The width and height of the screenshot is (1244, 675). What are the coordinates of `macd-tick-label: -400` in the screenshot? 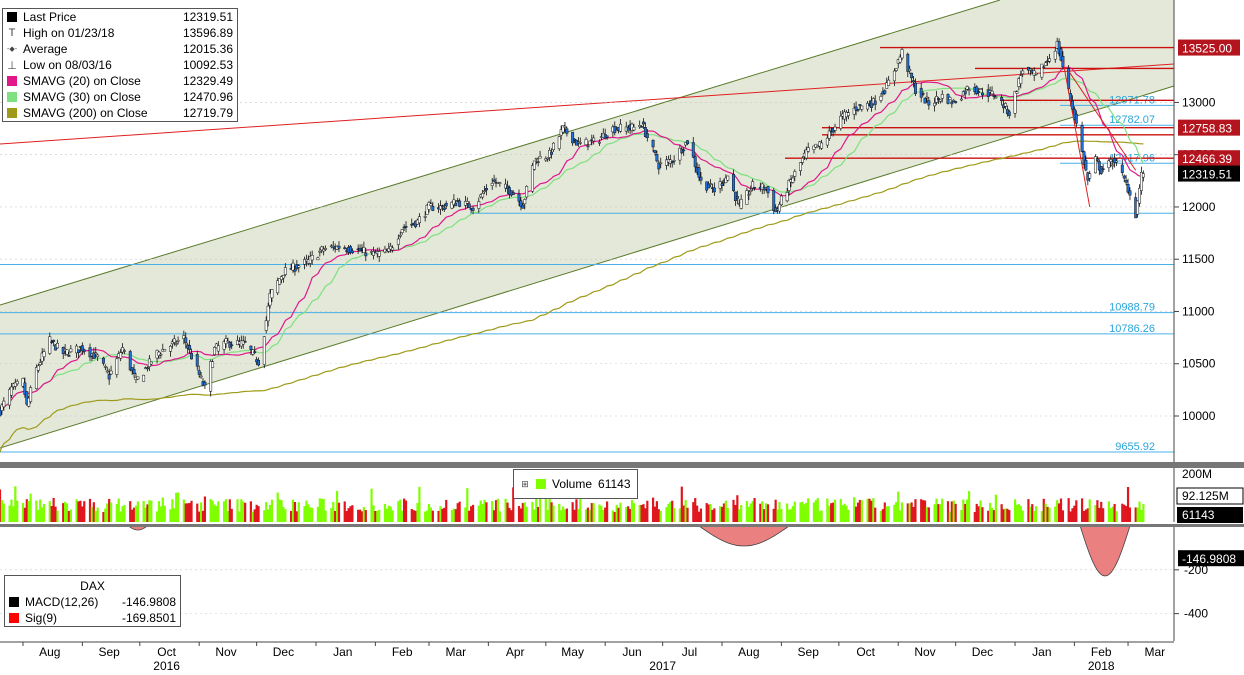 It's located at (1196, 614).